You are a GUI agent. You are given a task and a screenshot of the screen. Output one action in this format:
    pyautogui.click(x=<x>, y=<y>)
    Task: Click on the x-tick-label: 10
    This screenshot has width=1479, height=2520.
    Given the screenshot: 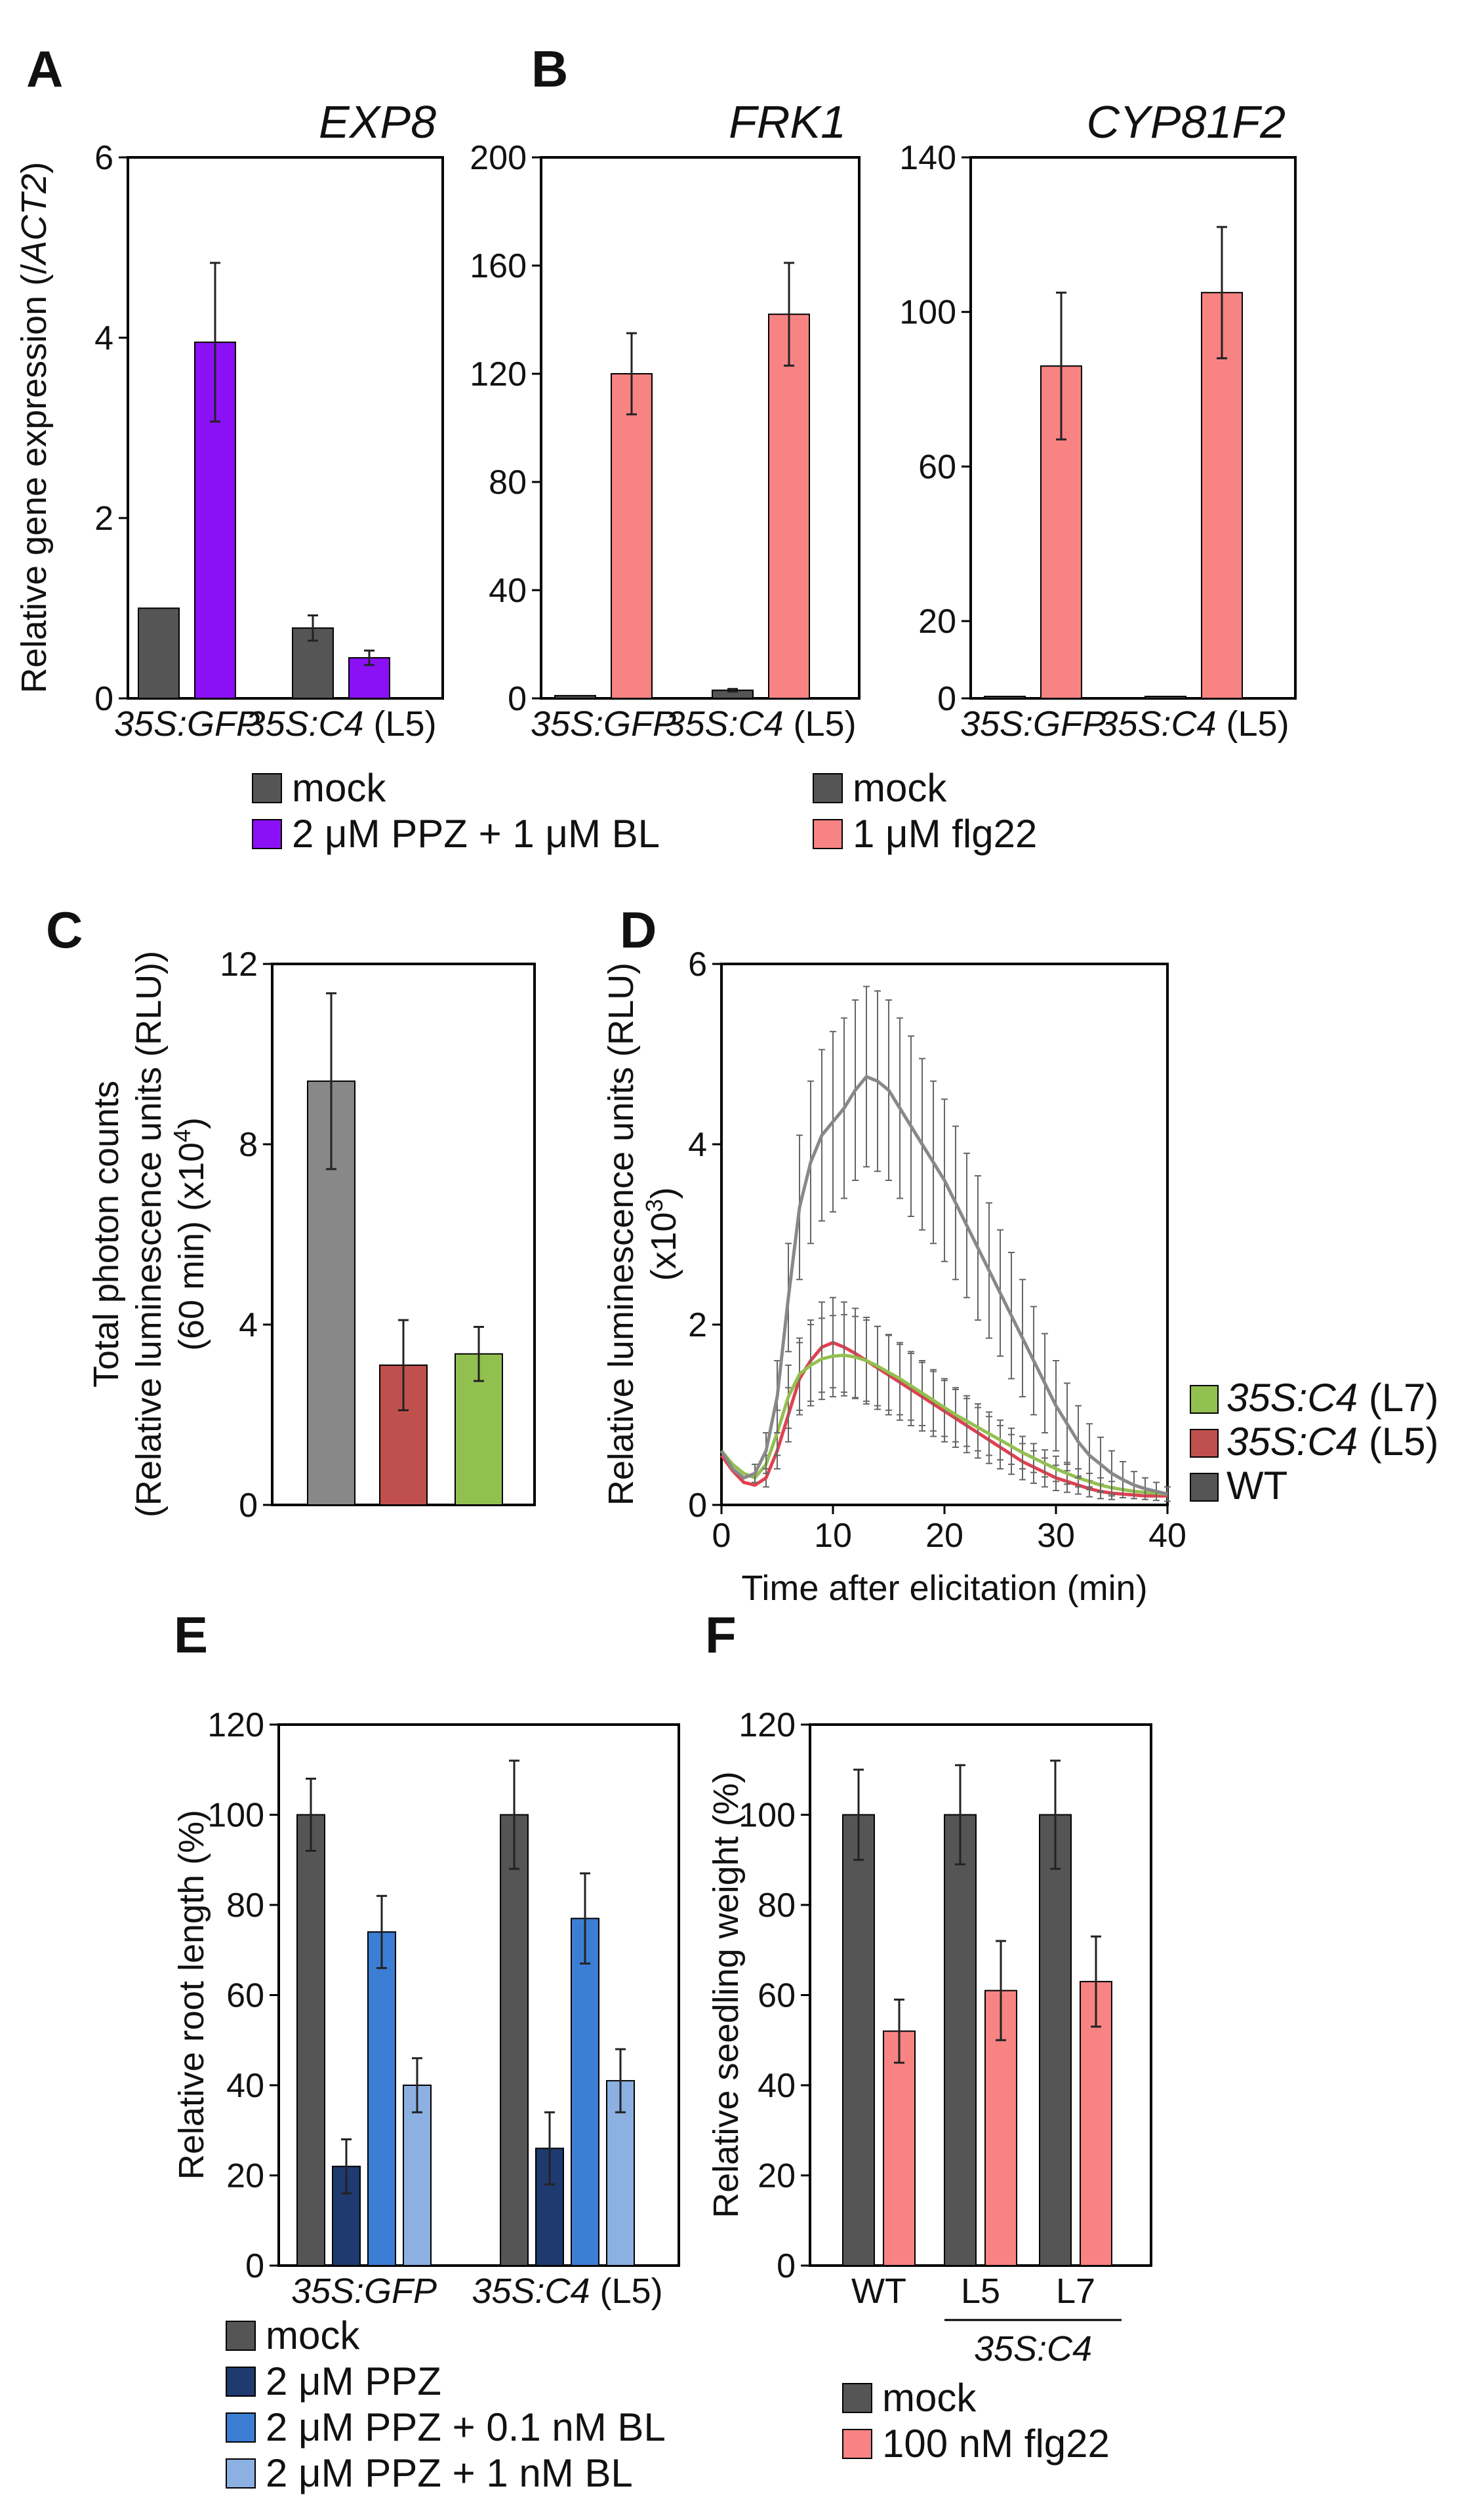 What is the action you would take?
    pyautogui.click(x=833, y=1536)
    